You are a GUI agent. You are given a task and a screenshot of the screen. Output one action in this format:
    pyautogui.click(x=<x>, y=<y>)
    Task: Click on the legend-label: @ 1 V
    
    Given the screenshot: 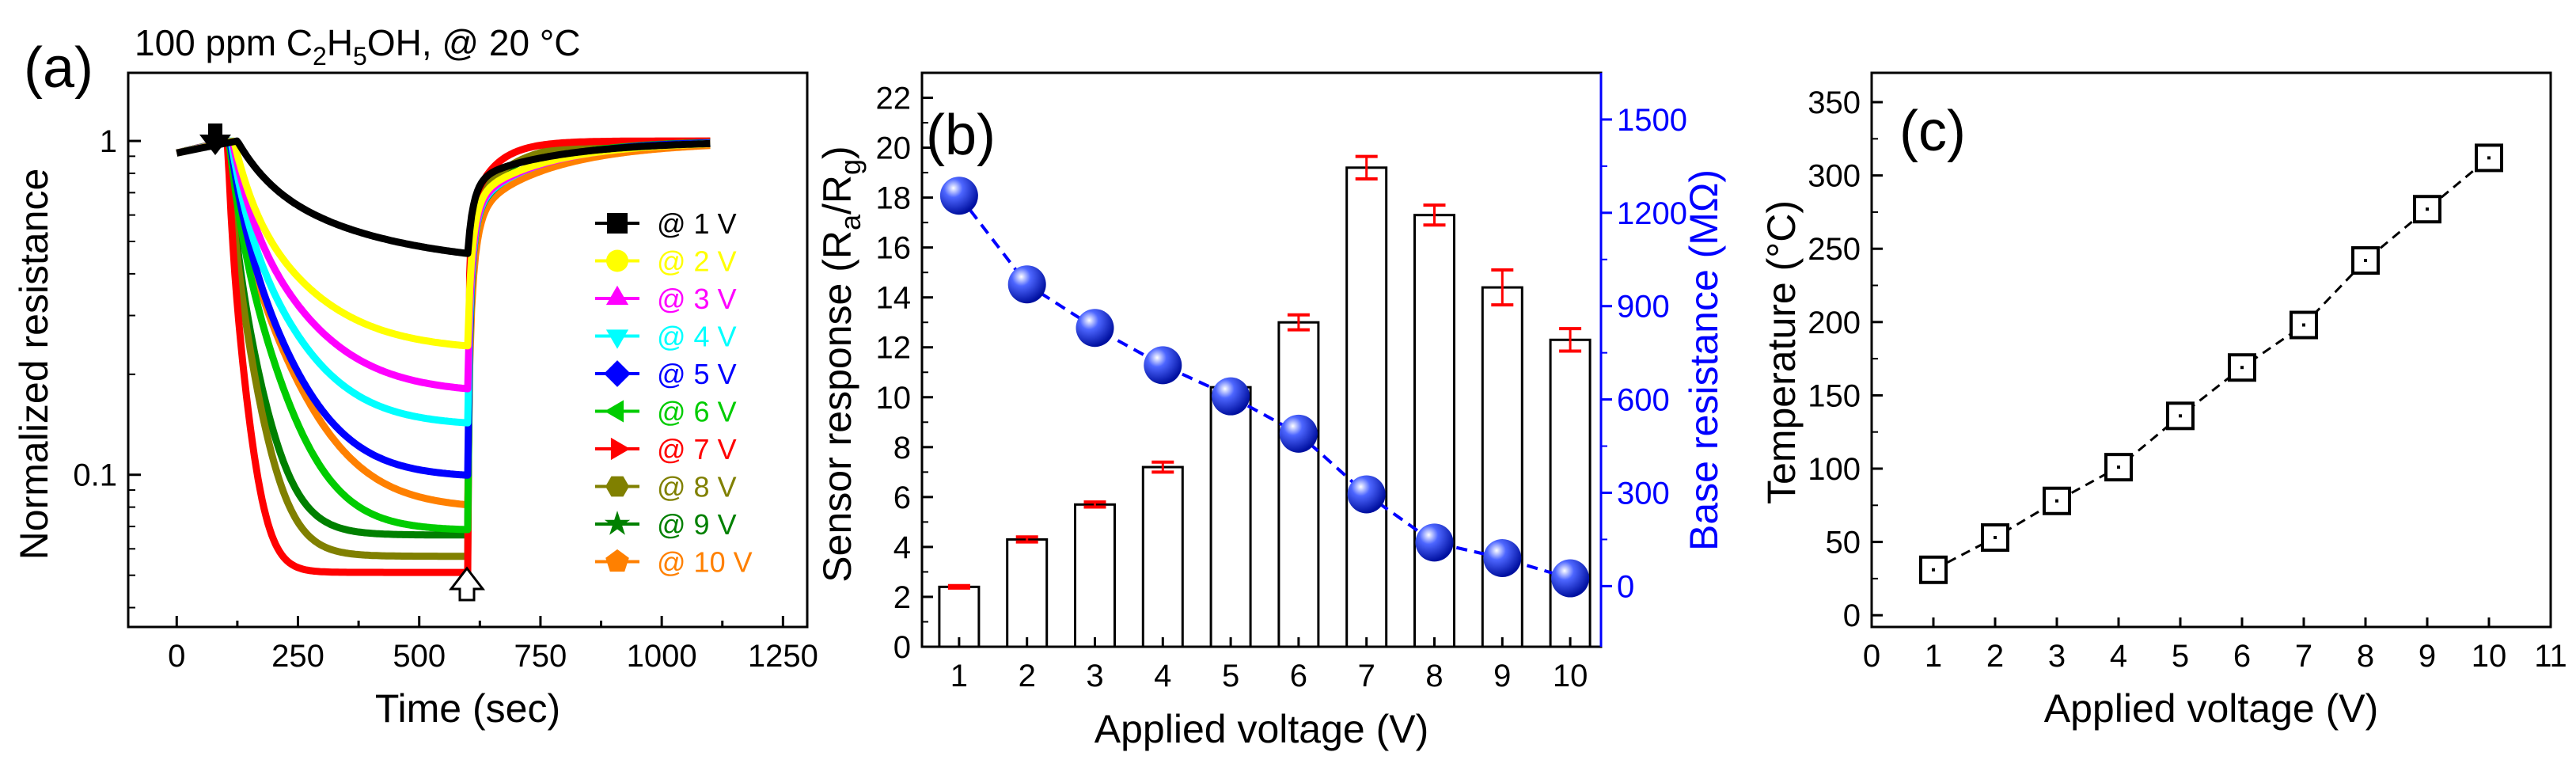 What is the action you would take?
    pyautogui.click(x=697, y=223)
    